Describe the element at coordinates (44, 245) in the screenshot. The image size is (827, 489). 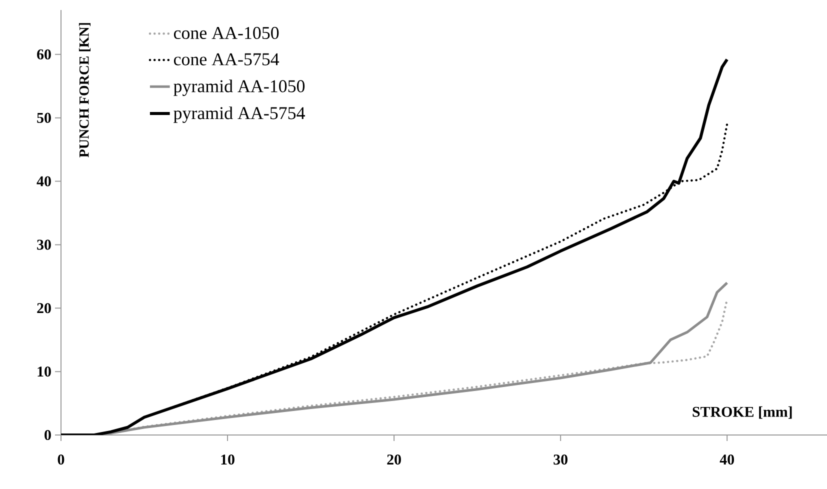
I see `y-tick-label: 30` at that location.